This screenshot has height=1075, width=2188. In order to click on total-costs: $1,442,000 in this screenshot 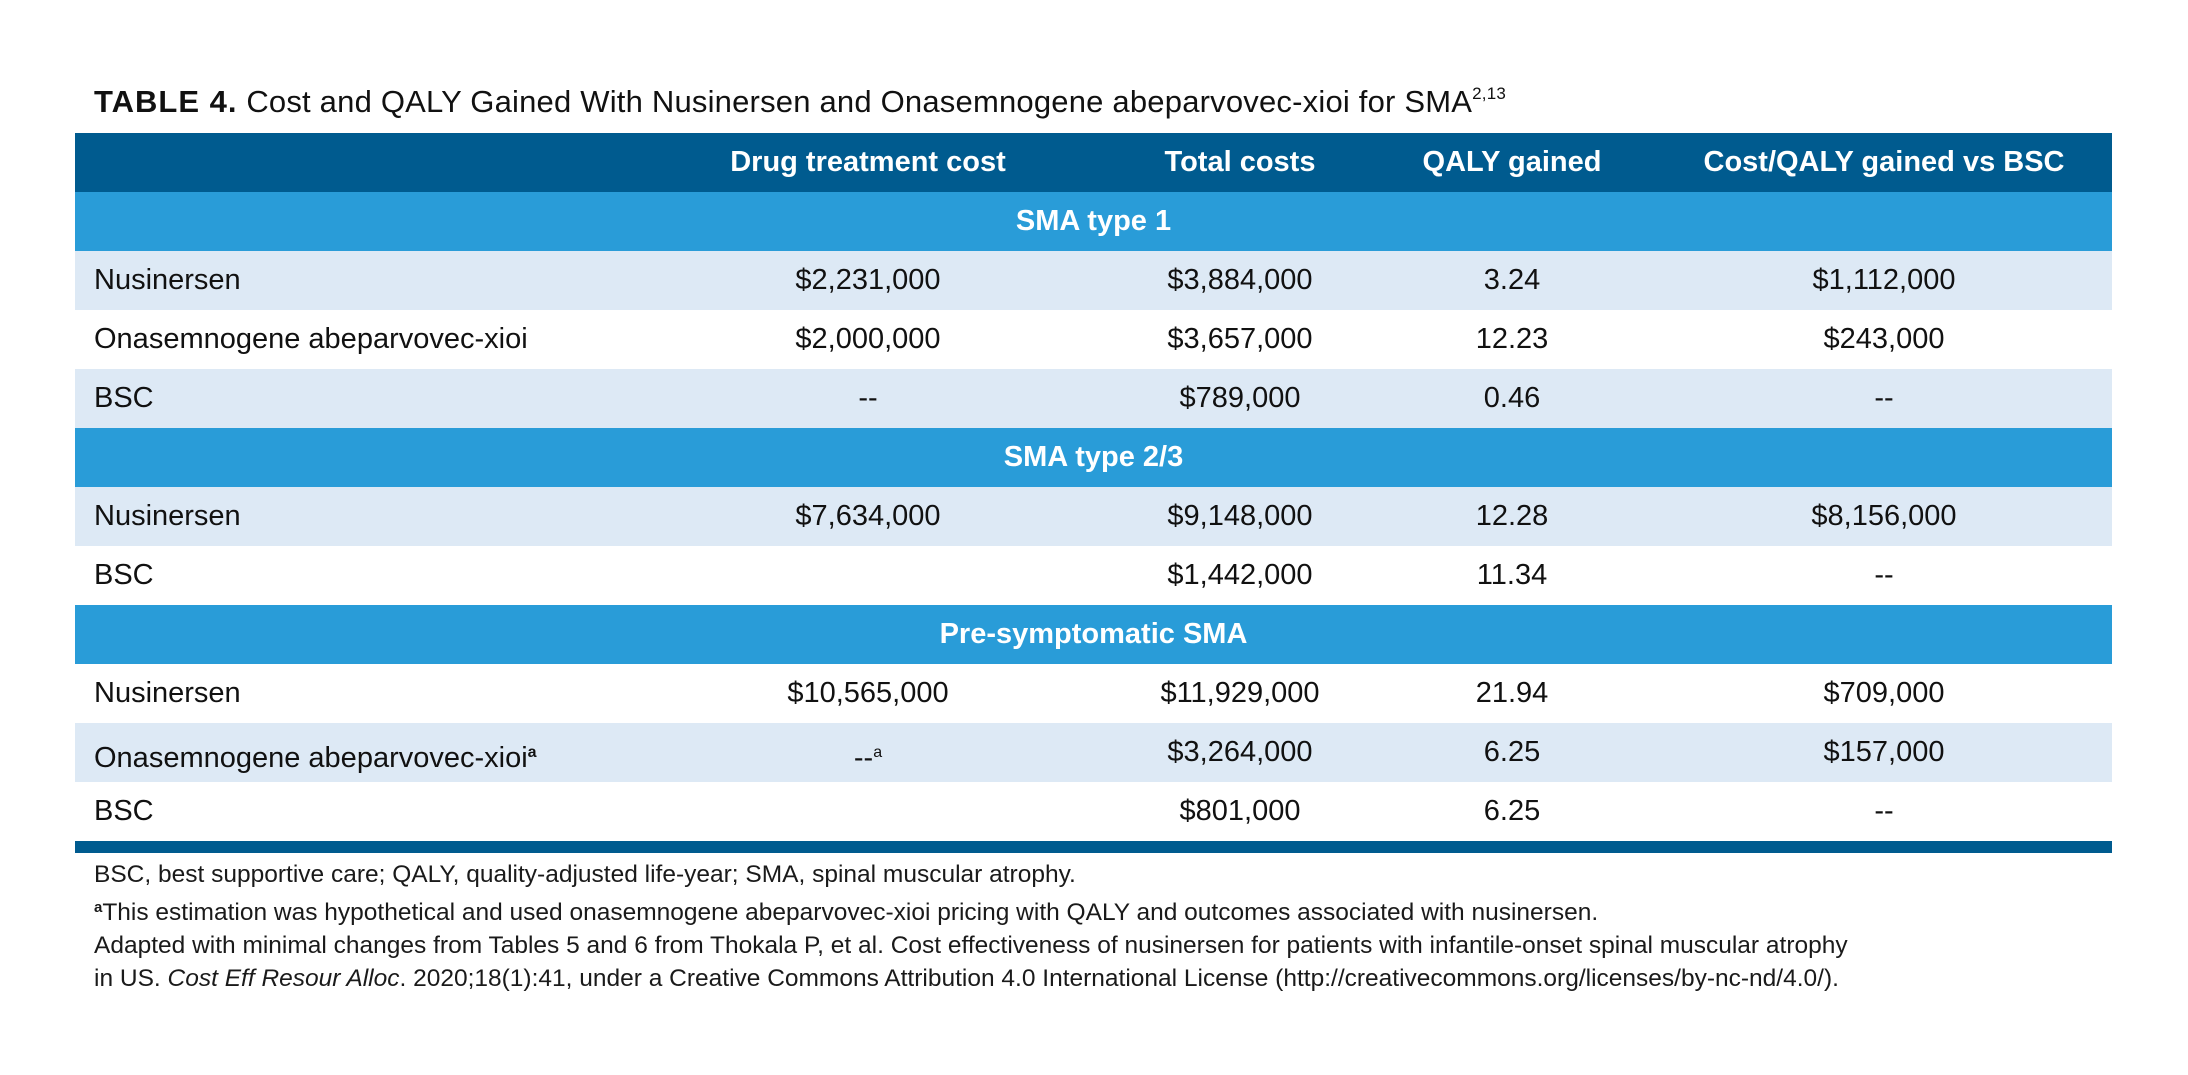, I will do `click(1240, 575)`.